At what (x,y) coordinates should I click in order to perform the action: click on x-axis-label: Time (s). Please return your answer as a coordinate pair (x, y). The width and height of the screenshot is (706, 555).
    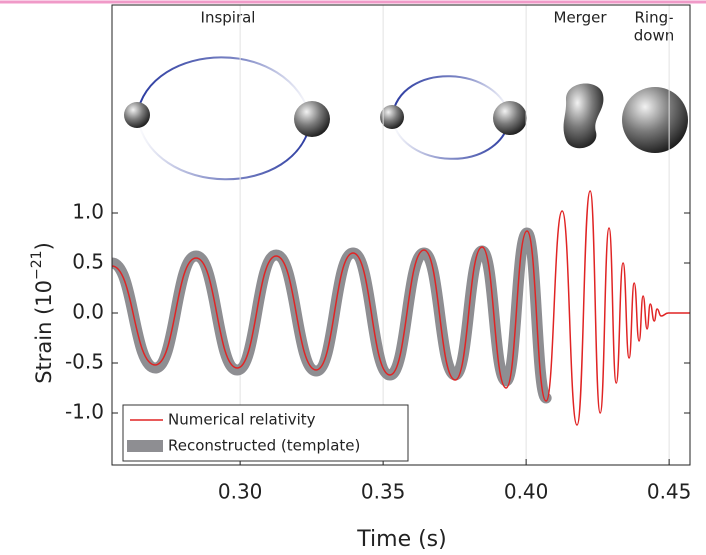
    Looking at the image, I should click on (401, 539).